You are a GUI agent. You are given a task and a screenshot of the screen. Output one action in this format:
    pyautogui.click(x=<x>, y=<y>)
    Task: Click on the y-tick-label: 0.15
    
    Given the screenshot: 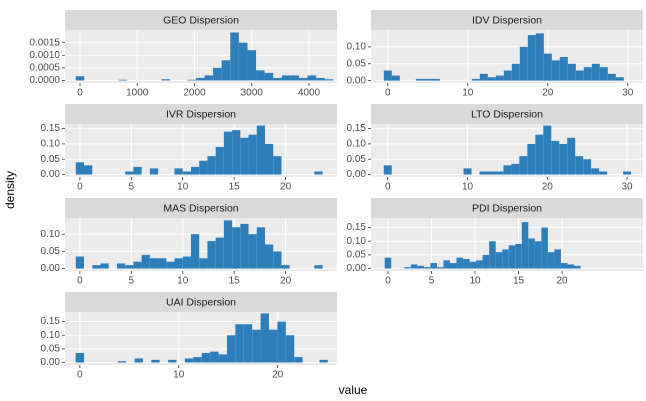 What is the action you would take?
    pyautogui.click(x=357, y=227)
    